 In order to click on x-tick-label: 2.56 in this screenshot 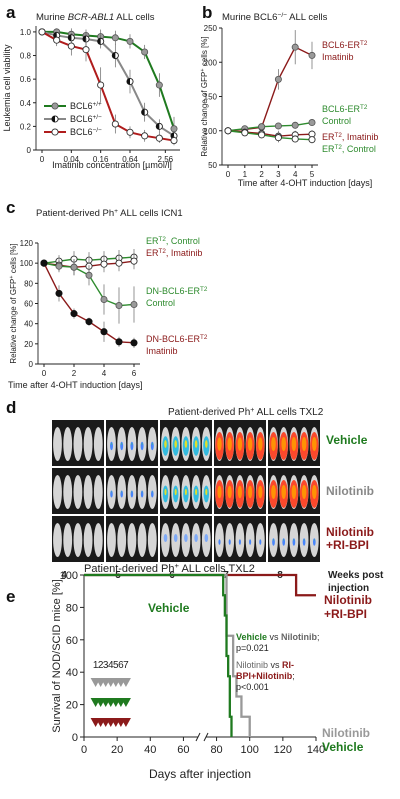, I will do `click(166, 159)`.